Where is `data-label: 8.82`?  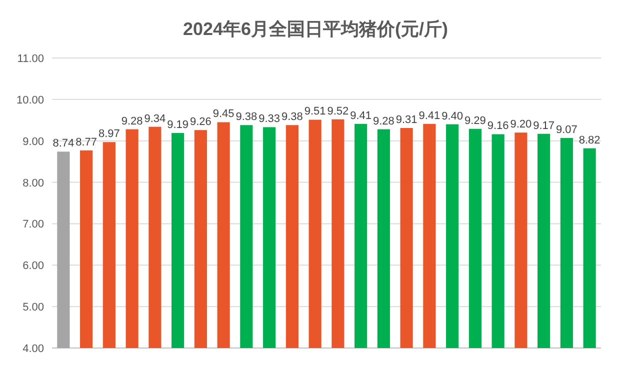
data-label: 8.82 is located at coordinates (589, 140).